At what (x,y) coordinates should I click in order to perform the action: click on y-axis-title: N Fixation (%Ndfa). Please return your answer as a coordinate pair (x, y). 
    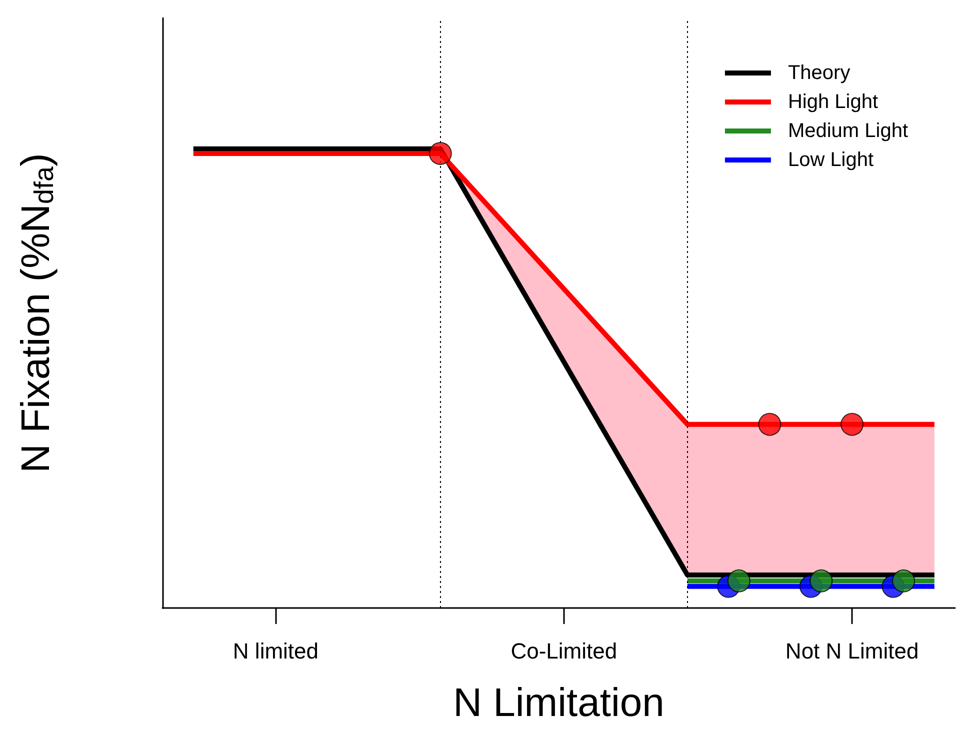
    Looking at the image, I should click on (36, 313).